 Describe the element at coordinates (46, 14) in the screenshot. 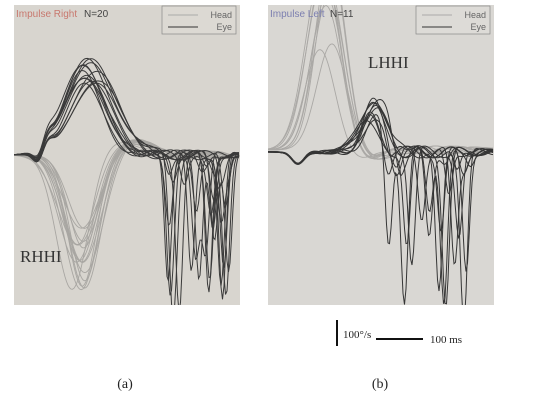

I see `panel-title: Impulse Right` at that location.